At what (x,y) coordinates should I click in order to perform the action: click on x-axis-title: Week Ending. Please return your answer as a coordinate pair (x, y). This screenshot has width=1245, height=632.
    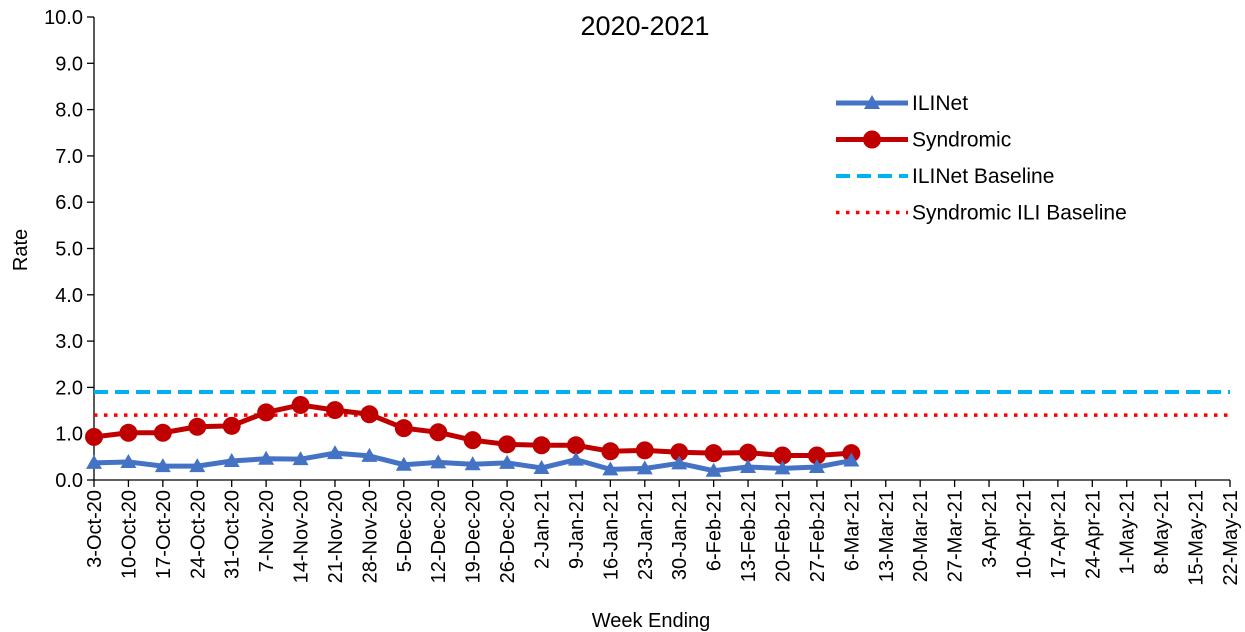
    Looking at the image, I should click on (651, 621).